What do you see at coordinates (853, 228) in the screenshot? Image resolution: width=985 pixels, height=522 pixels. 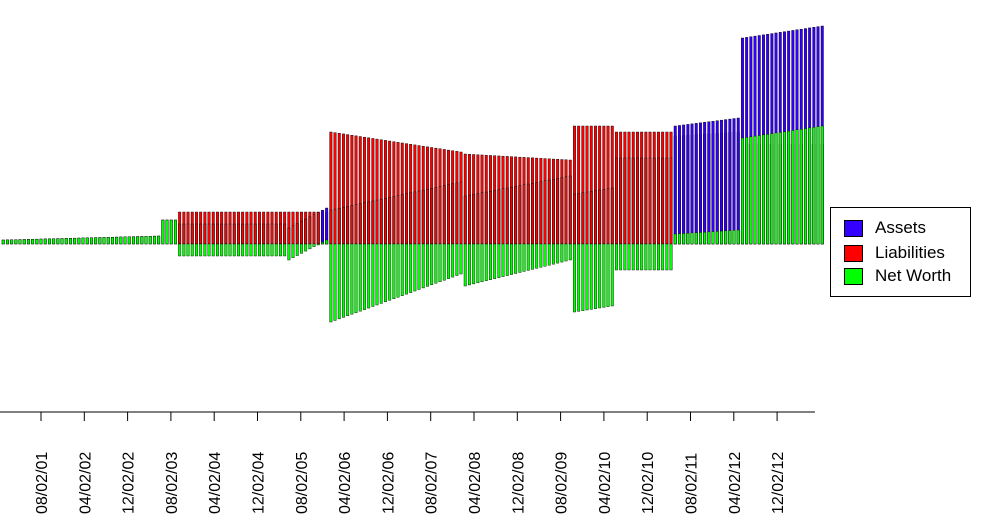 I see `legend-swatch-assets` at bounding box center [853, 228].